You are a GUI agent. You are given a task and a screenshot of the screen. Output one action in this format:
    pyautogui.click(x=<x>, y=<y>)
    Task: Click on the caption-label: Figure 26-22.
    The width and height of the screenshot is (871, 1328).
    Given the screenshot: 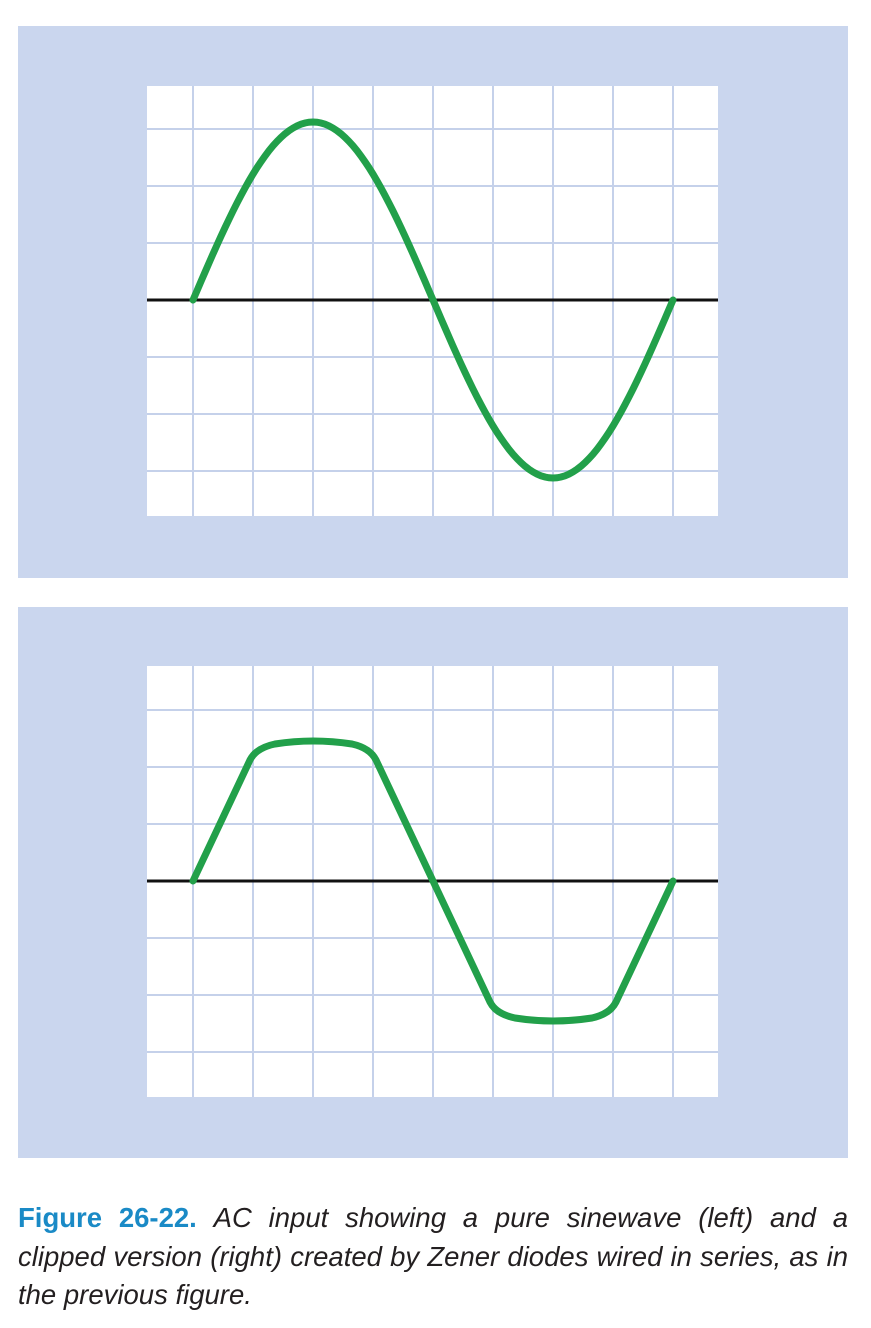 What is the action you would take?
    pyautogui.click(x=107, y=1217)
    